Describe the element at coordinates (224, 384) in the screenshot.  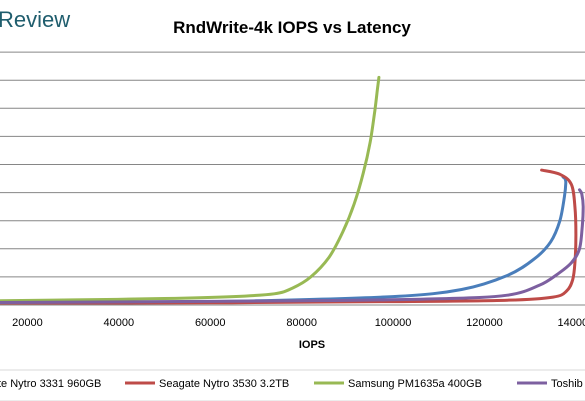
I see `legend-label-1: Seagate Nytro 3530 3.2TB` at that location.